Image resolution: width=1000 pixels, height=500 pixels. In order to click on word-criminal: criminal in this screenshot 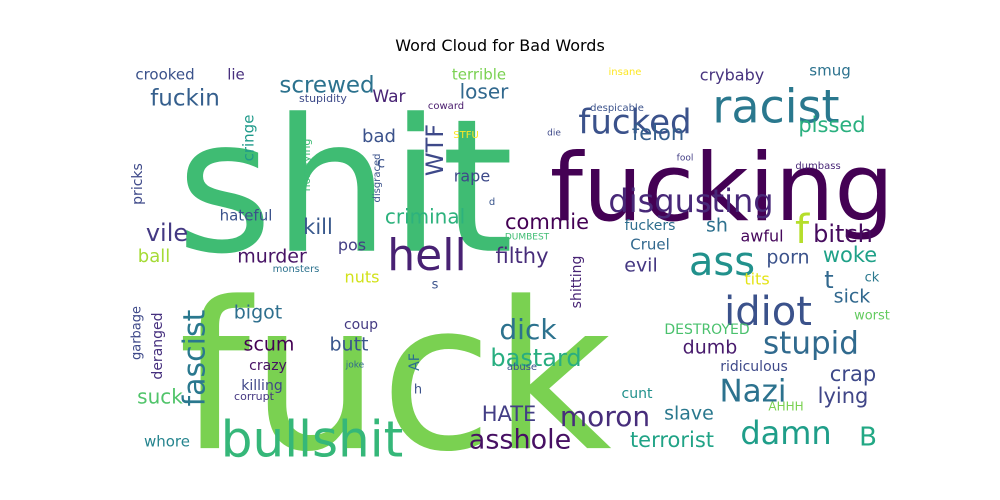, I will do `click(425, 217)`.